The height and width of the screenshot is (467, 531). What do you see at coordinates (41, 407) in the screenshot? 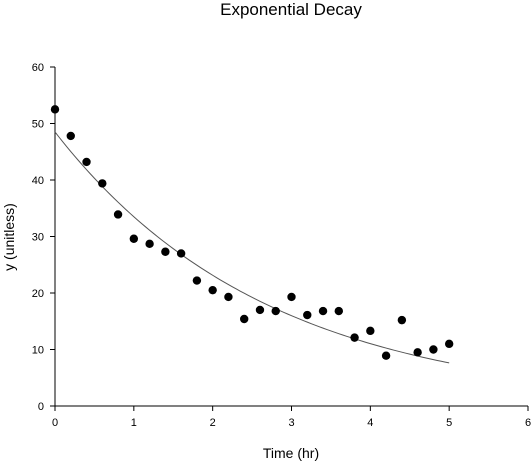
I see `y-tick-label: 0` at bounding box center [41, 407].